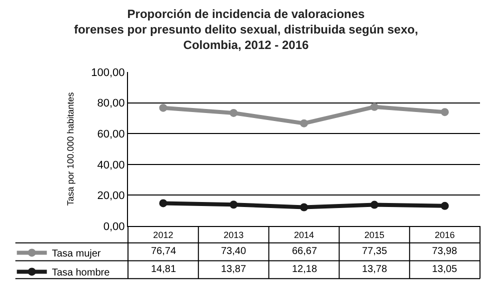  I want to click on x-tick-label: 2013, so click(234, 235).